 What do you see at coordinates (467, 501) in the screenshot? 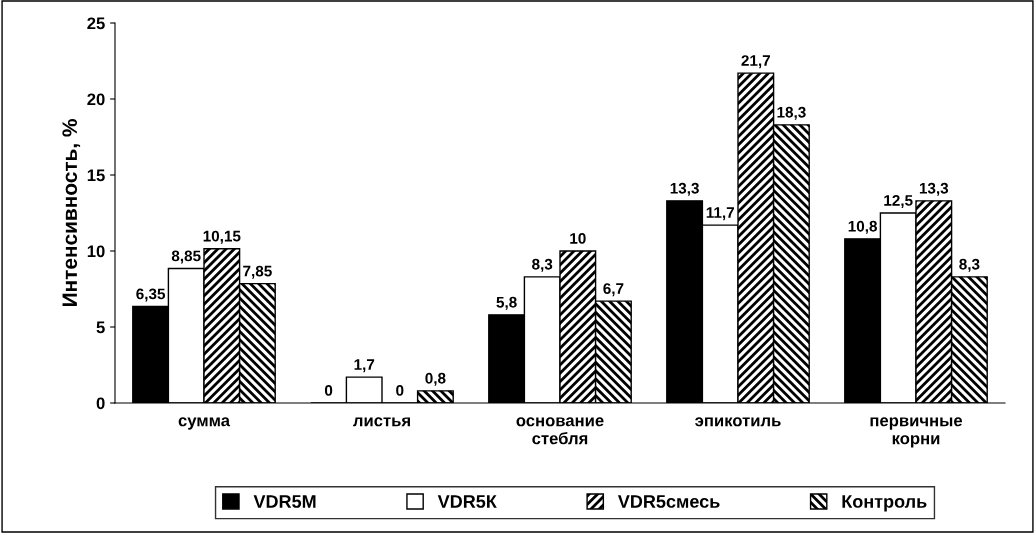
I see `legend-label: VDR5К` at bounding box center [467, 501].